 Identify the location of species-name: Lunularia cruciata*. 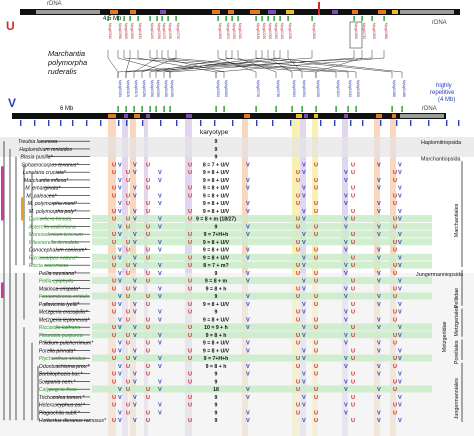
(45, 173).